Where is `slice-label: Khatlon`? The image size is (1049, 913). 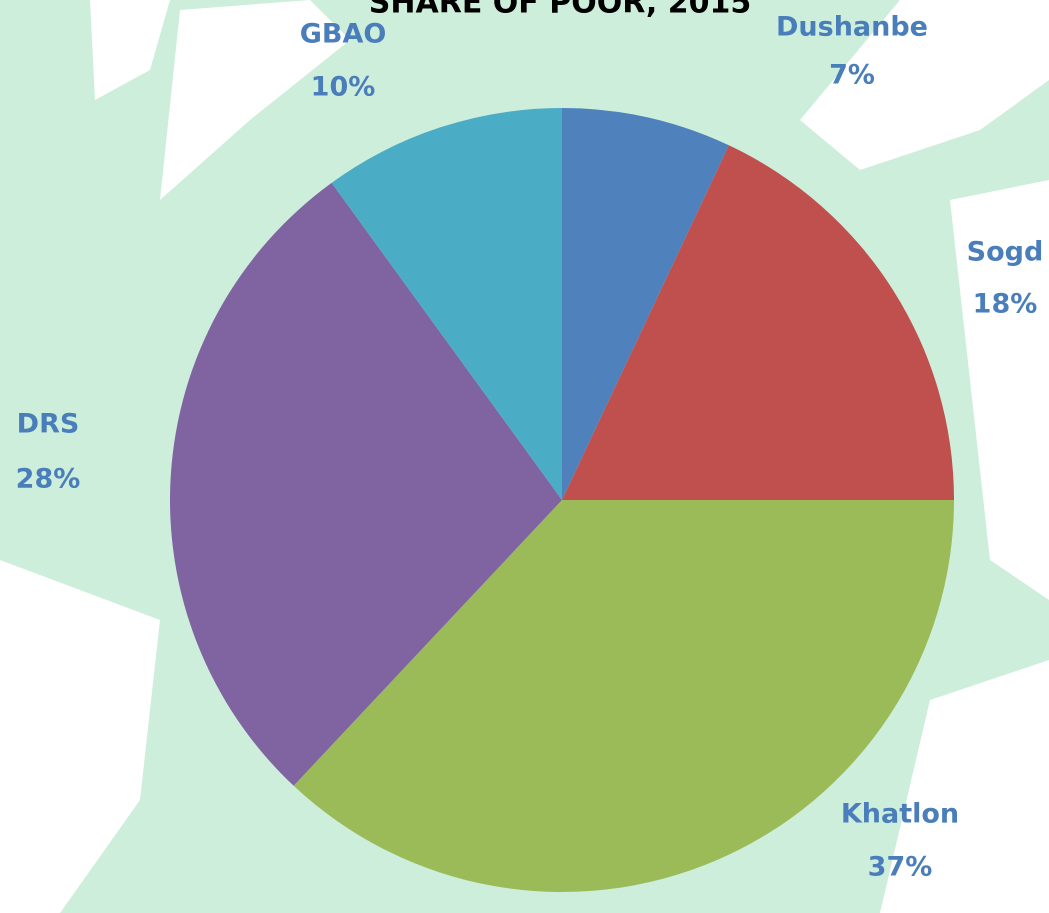 slice-label: Khatlon is located at coordinates (900, 814).